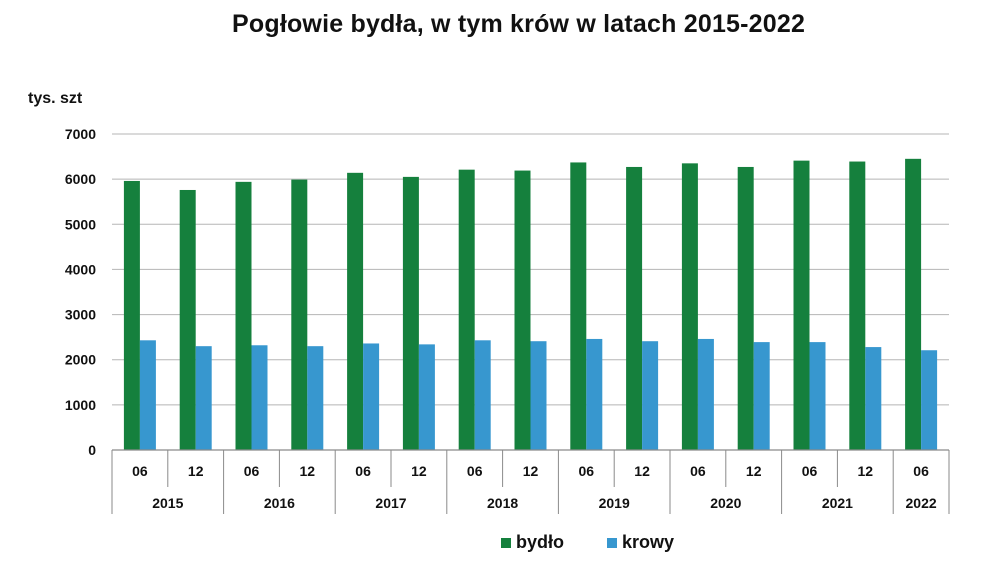 This screenshot has width=993, height=569. What do you see at coordinates (55, 98) in the screenshot?
I see `y-axis-unit-label: tys. szt` at bounding box center [55, 98].